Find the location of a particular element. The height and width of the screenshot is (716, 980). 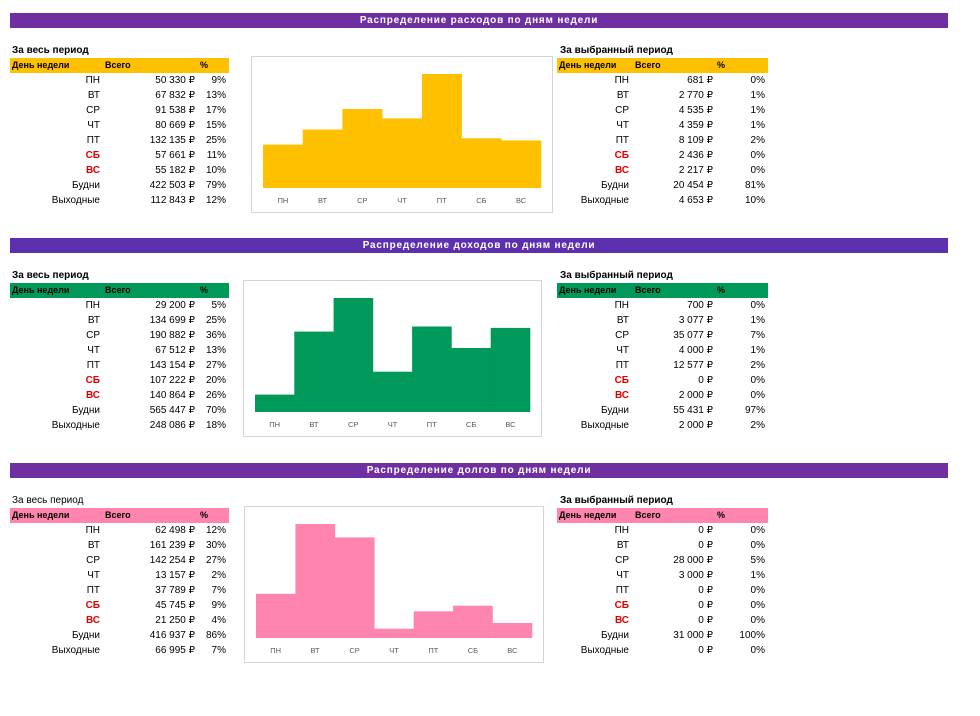

table-row: Выходные 66 995 ₽ 7% is located at coordinates (119, 650).